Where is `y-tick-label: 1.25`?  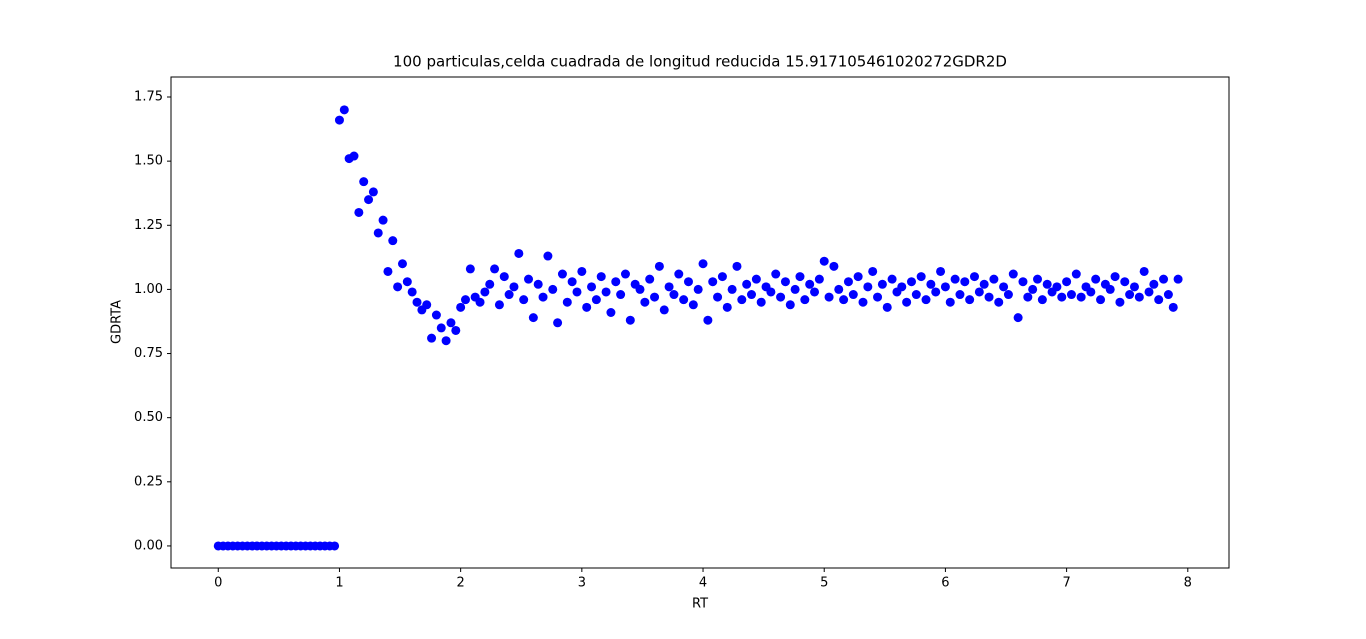 y-tick-label: 1.25 is located at coordinates (148, 225).